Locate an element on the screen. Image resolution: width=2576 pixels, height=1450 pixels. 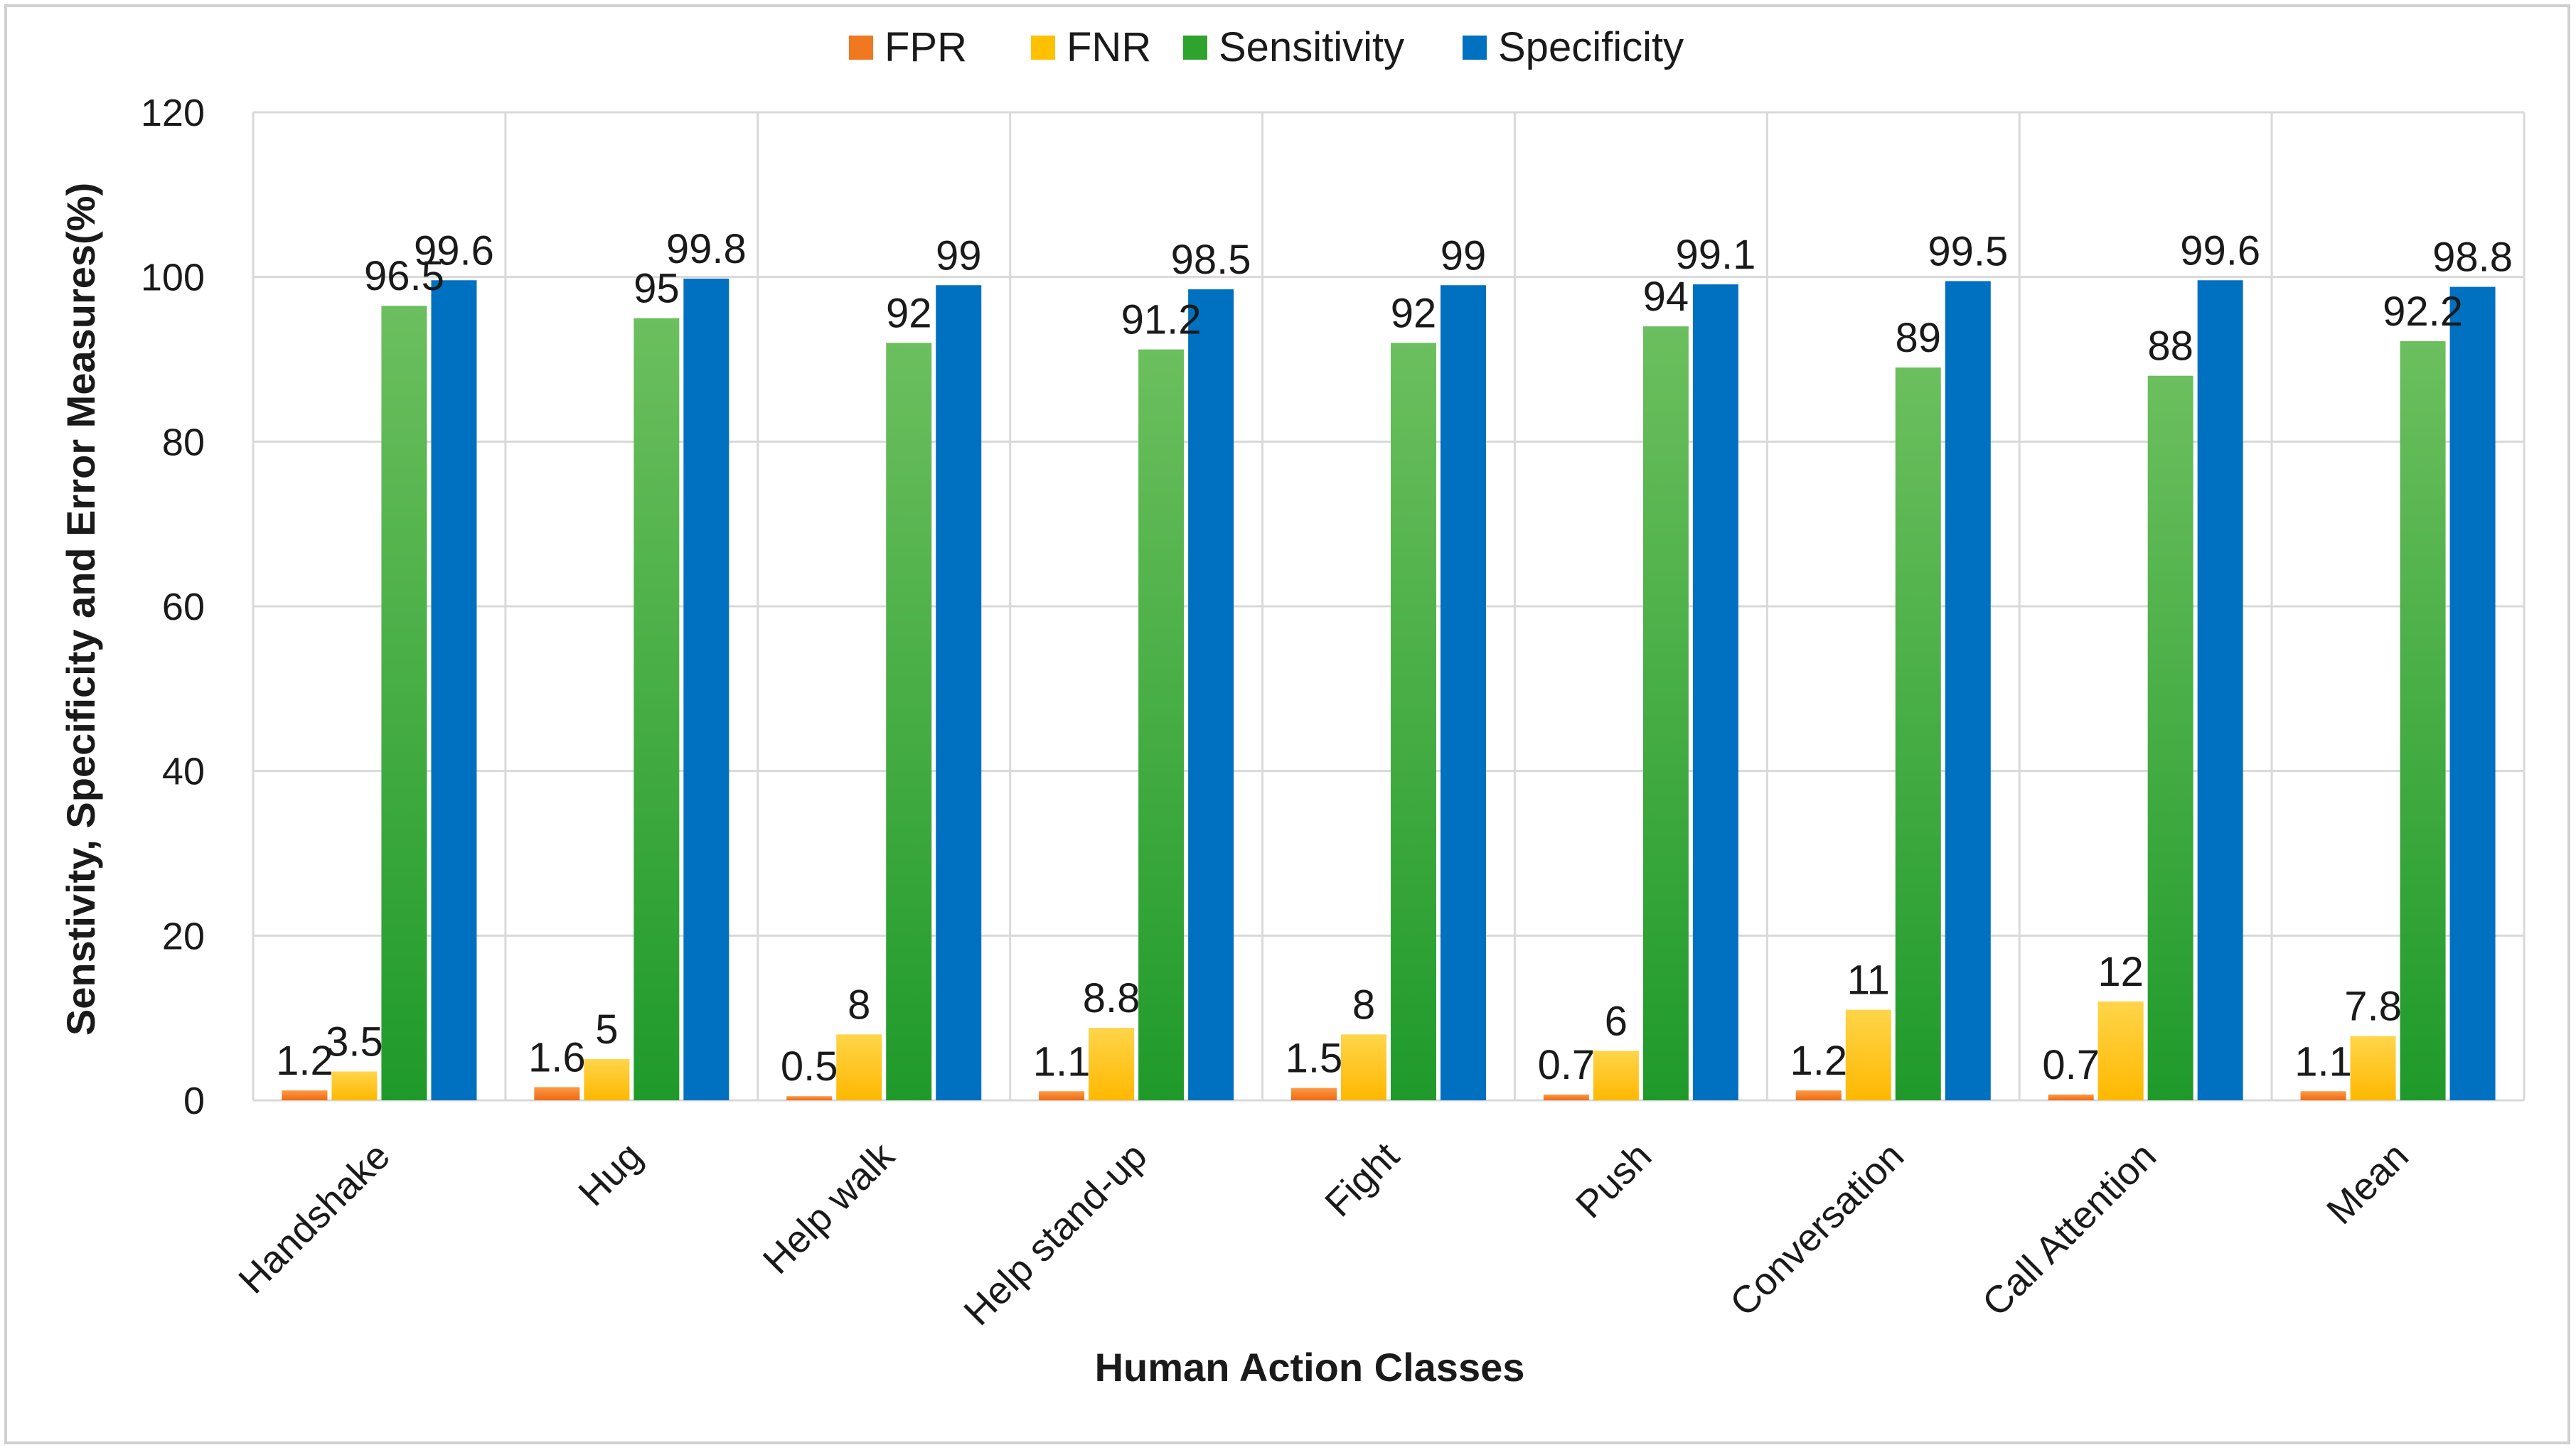
data-label-sensitivity-push: 94 is located at coordinates (1666, 297).